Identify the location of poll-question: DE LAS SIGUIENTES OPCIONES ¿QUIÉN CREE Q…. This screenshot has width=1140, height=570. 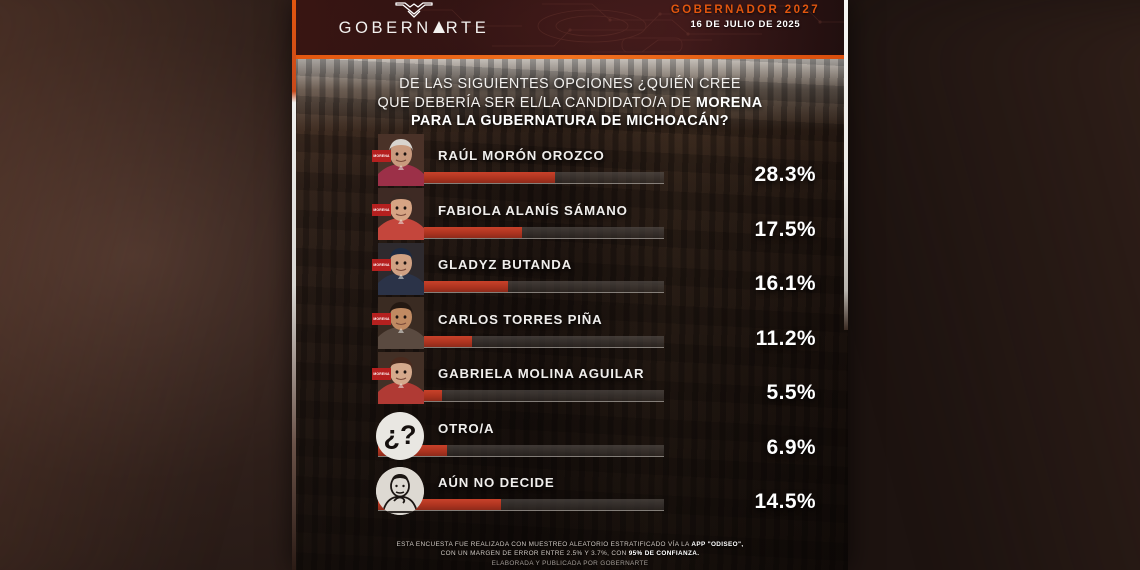
(570, 103).